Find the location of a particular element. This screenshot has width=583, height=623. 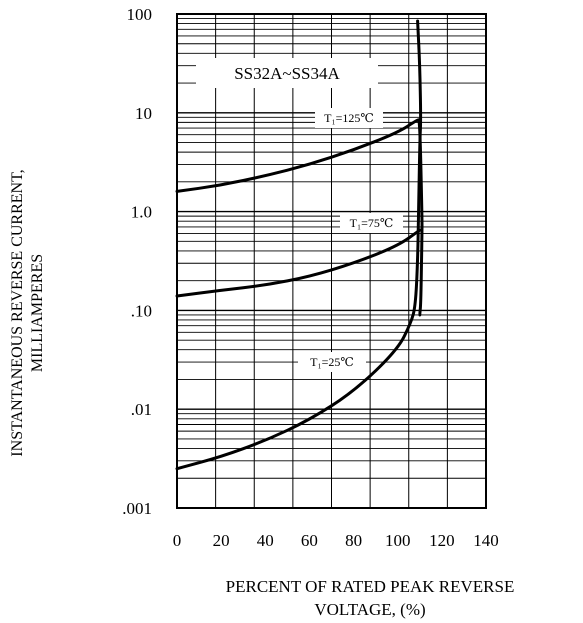

series-label-tj-75c-background is located at coordinates (371, 223).